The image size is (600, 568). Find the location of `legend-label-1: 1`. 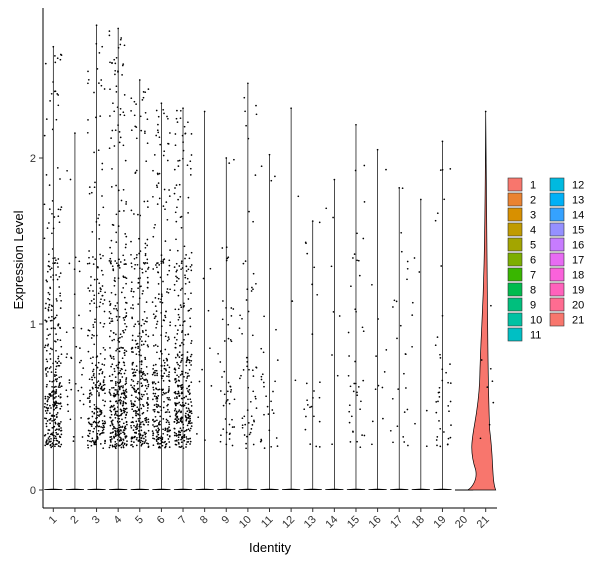

legend-label-1: 1 is located at coordinates (533, 186).